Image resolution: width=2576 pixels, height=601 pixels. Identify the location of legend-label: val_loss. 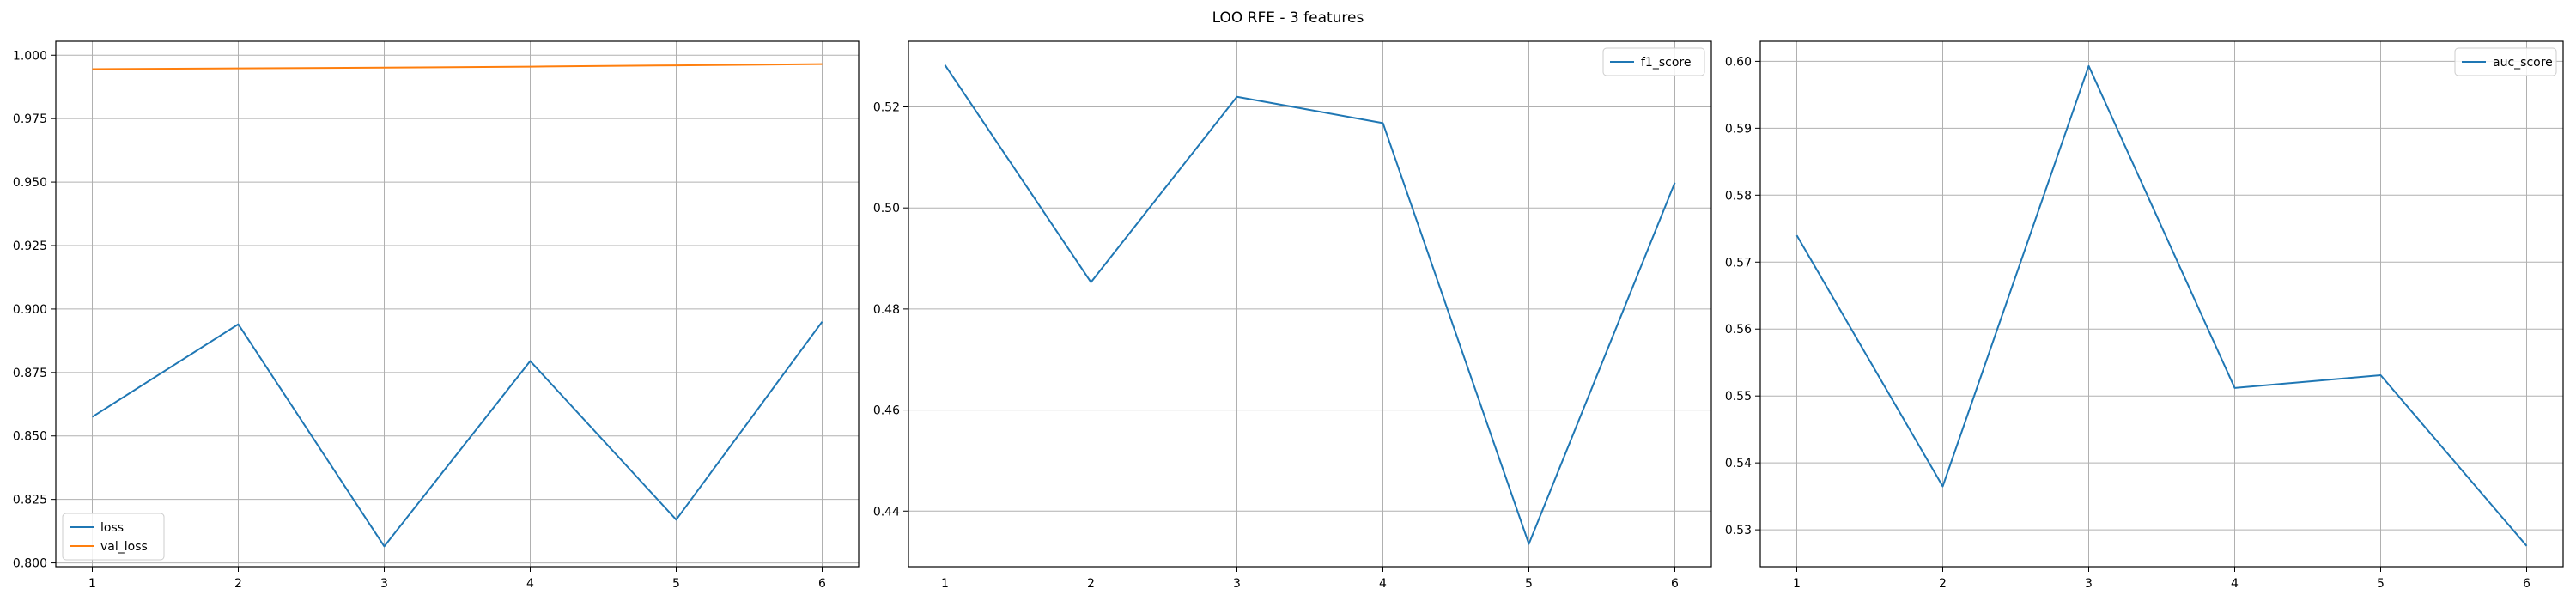
(124, 547).